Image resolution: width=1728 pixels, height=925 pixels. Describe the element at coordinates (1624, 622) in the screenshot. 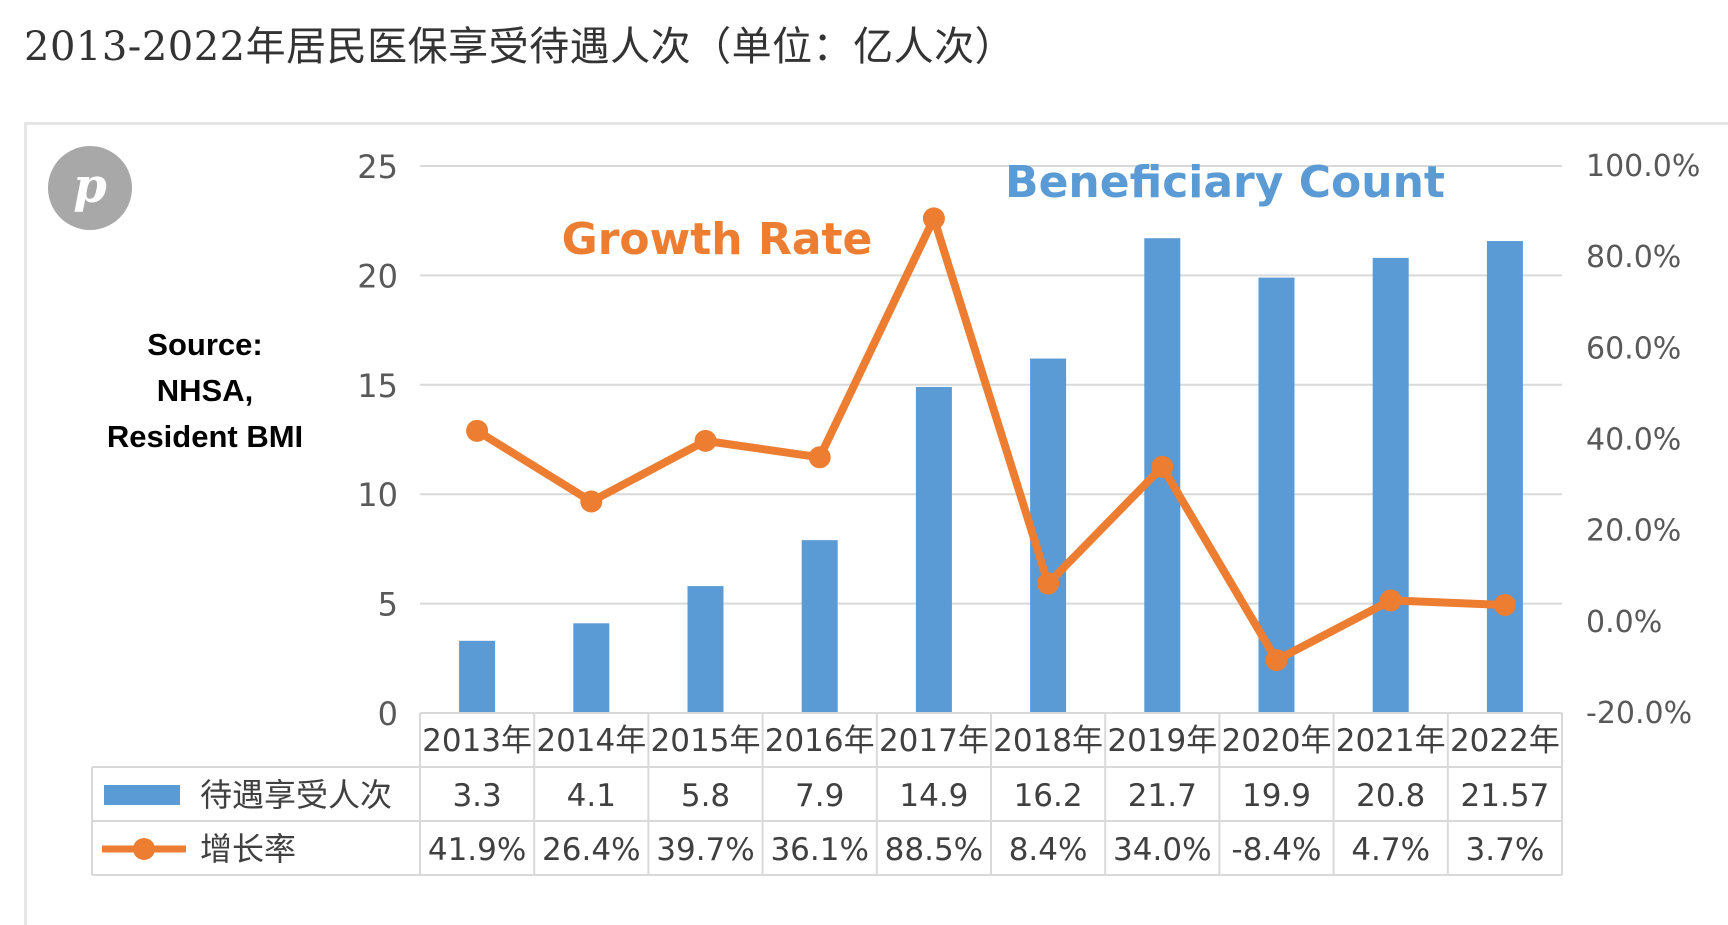

I see `right-axis-tick-label: 0.0%` at that location.